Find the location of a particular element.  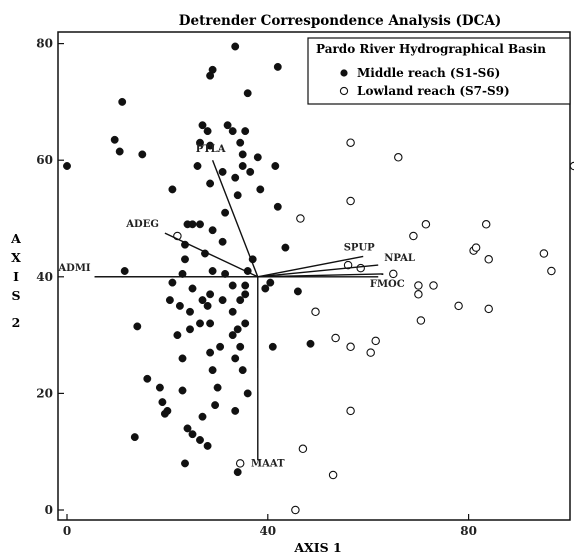

vector-label-admi: ADMI is located at coordinates (74, 268).